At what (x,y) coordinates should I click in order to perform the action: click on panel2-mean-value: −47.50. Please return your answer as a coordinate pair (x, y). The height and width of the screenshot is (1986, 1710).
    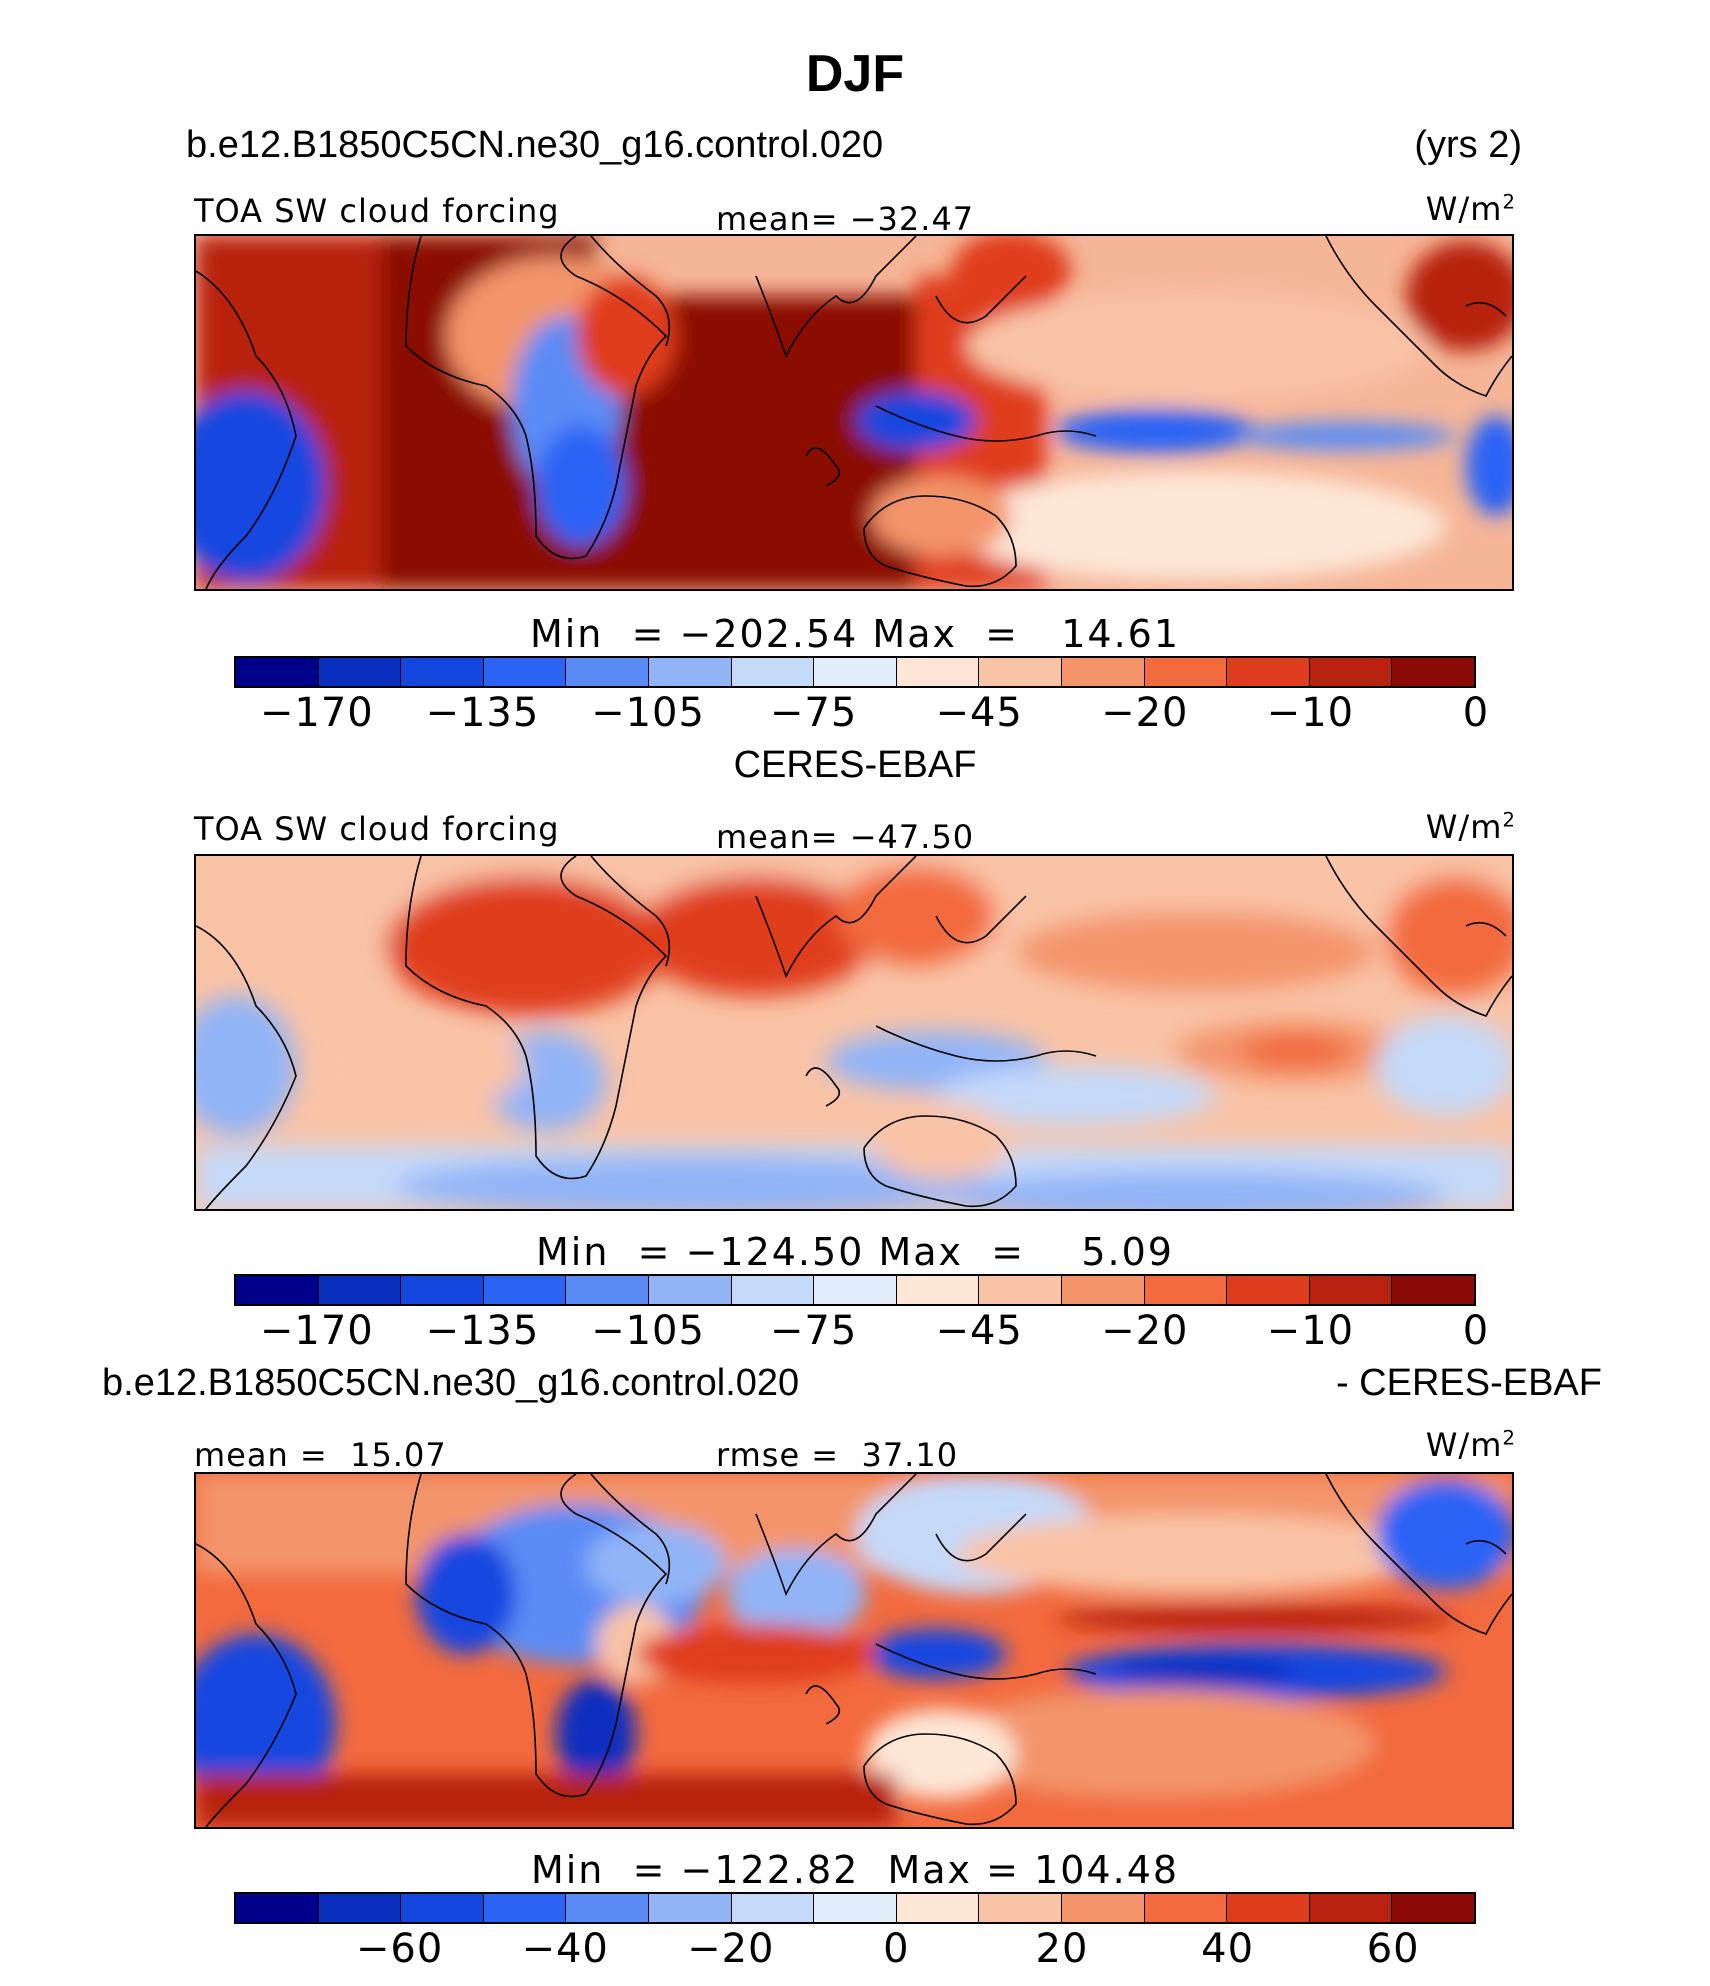
    Looking at the image, I should click on (912, 837).